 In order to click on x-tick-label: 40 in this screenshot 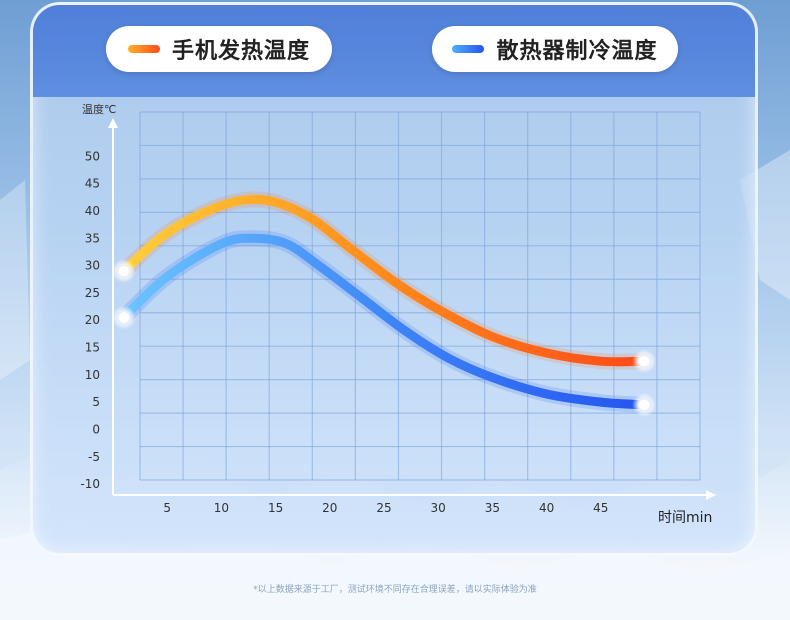, I will do `click(546, 508)`.